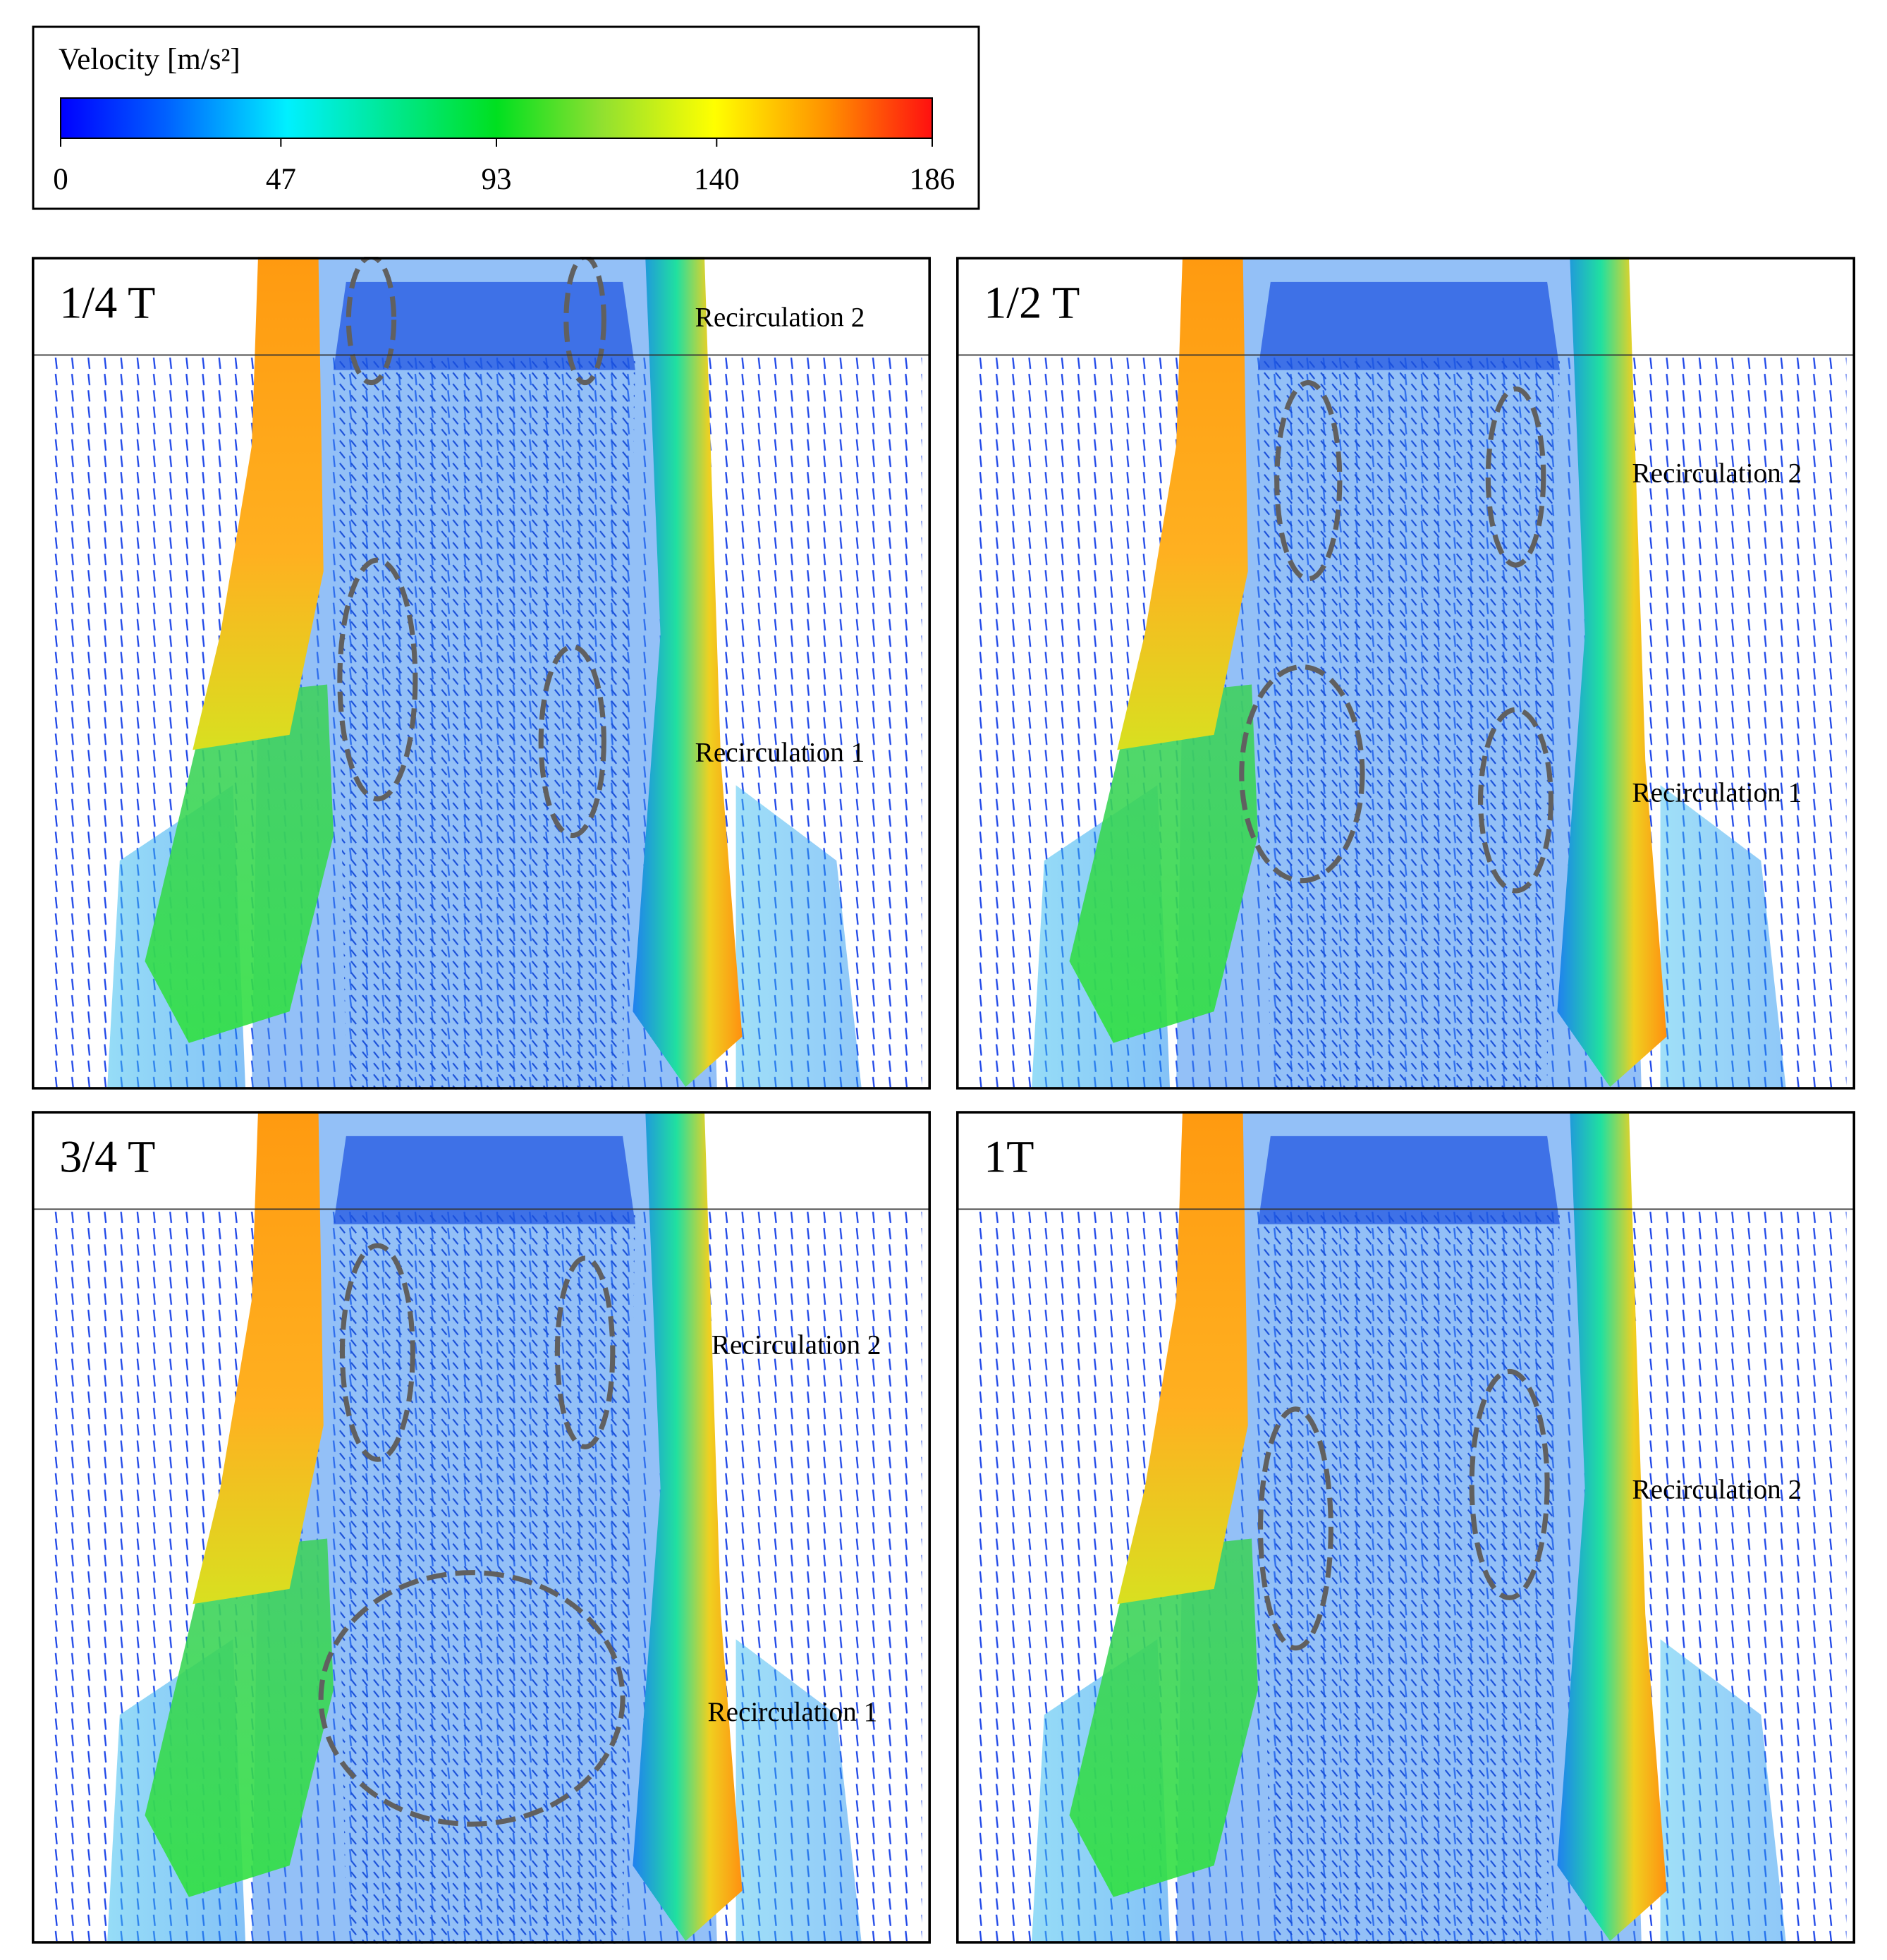 The width and height of the screenshot is (1887, 1960). I want to click on panel-label: 1T, so click(1009, 1156).